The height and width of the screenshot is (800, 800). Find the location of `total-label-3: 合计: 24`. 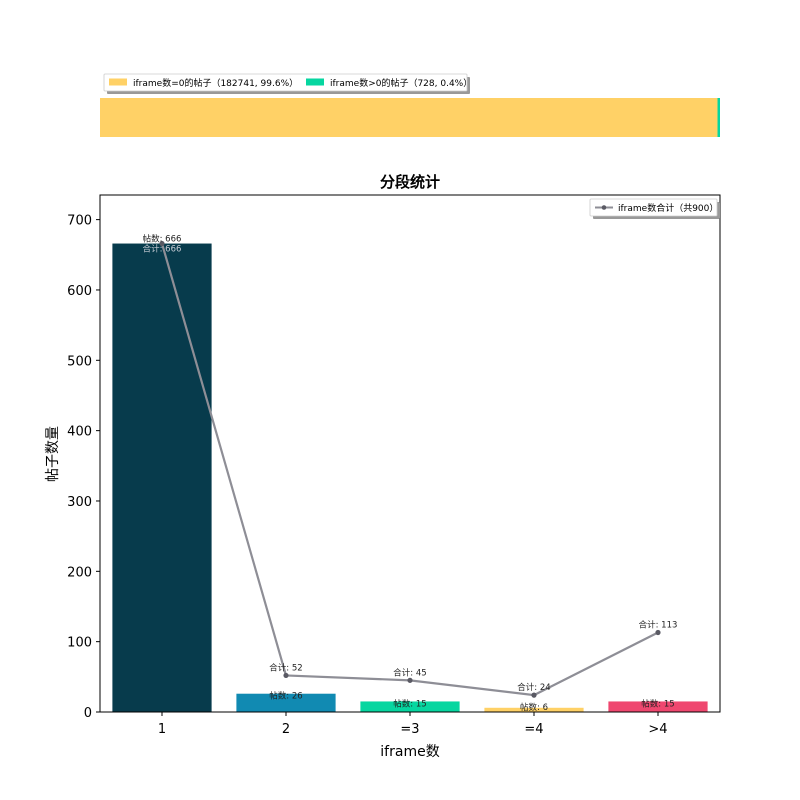

total-label-3: 合计: 24 is located at coordinates (533, 687).